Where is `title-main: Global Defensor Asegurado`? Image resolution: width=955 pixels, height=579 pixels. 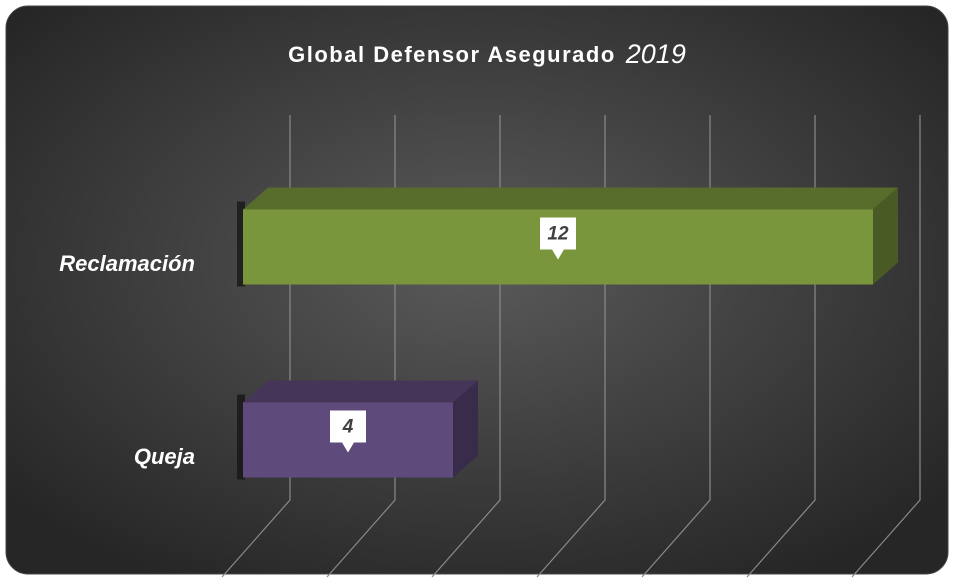
title-main: Global Defensor Asegurado is located at coordinates (452, 54).